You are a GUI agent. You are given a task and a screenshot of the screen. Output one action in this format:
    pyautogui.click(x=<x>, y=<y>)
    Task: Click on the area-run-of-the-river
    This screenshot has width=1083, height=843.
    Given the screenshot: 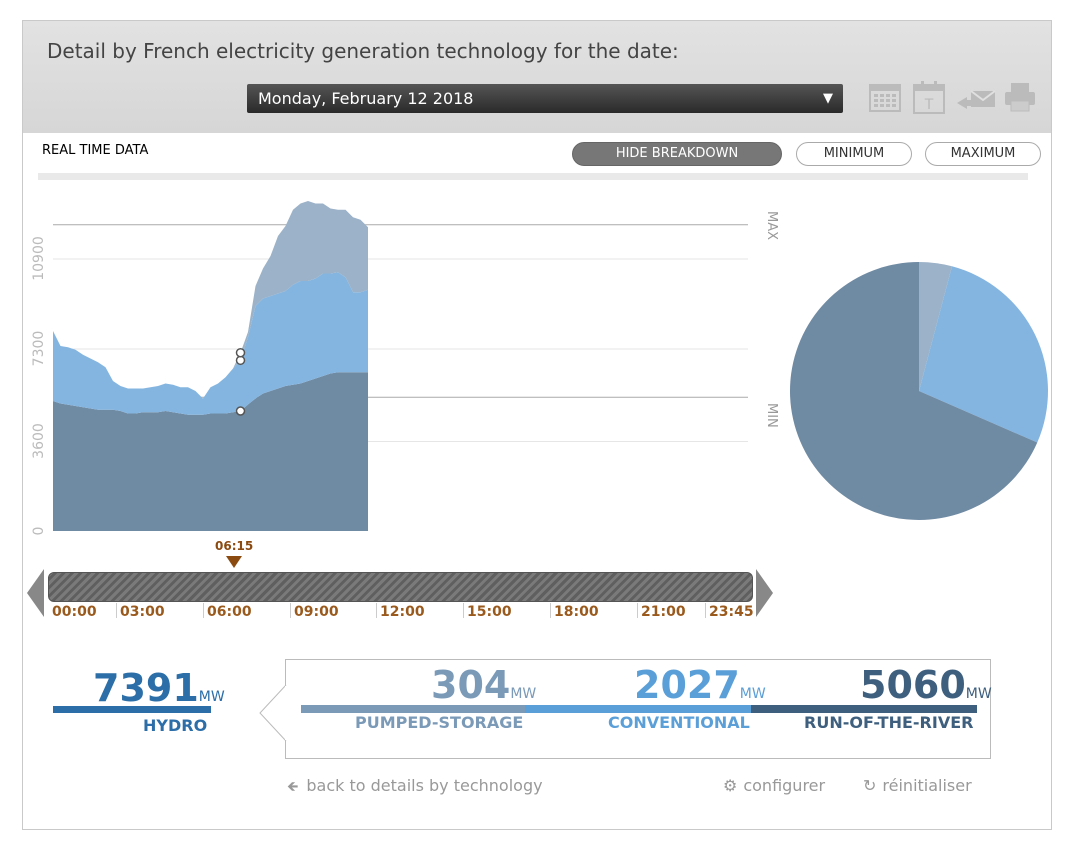 What is the action you would take?
    pyautogui.click(x=210, y=451)
    